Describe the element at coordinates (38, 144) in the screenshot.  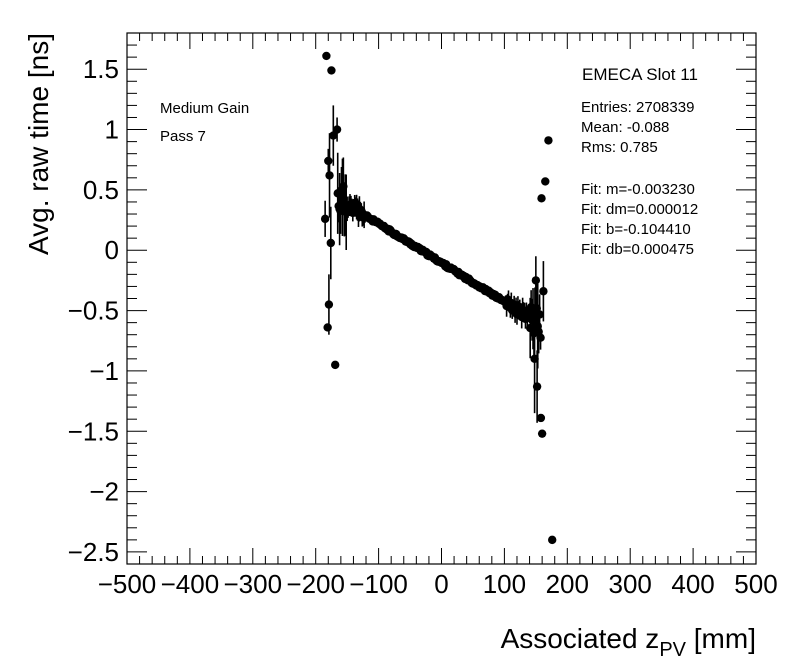
I see `y-axis-title: Avg. raw time [ns]` at that location.